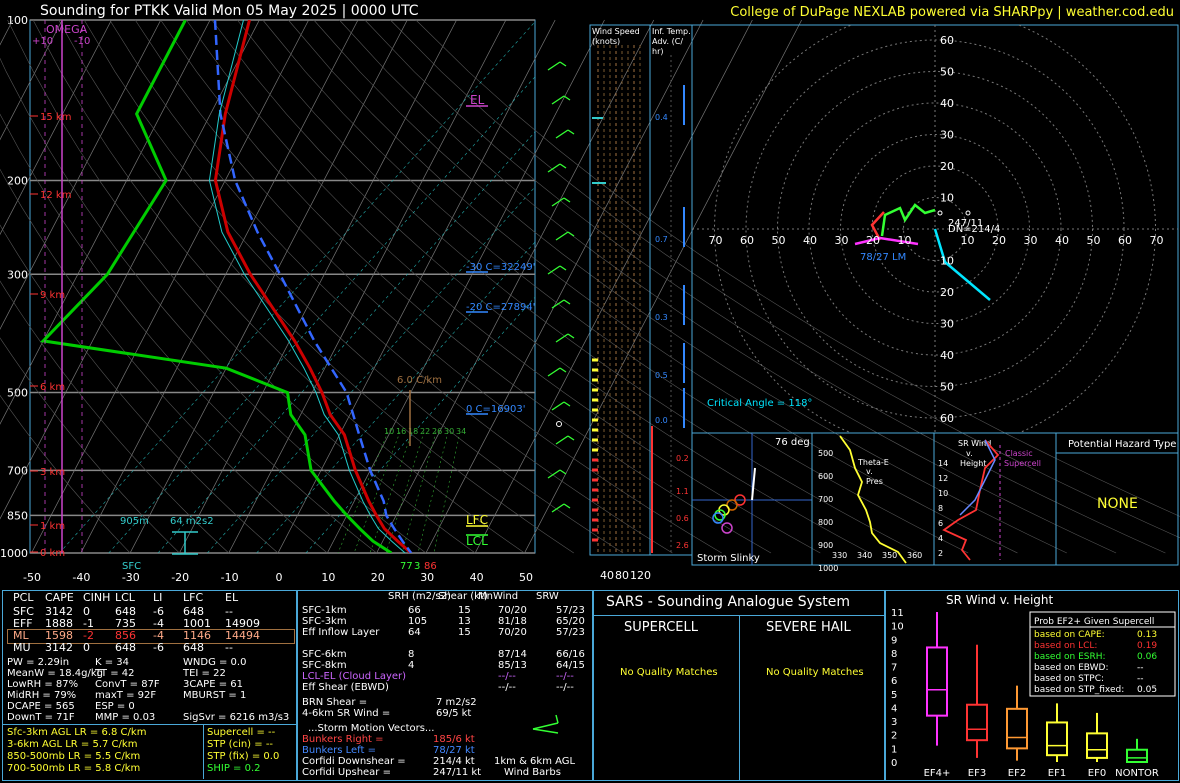  I want to click on inf-temp-value: 2.6, so click(682, 545).